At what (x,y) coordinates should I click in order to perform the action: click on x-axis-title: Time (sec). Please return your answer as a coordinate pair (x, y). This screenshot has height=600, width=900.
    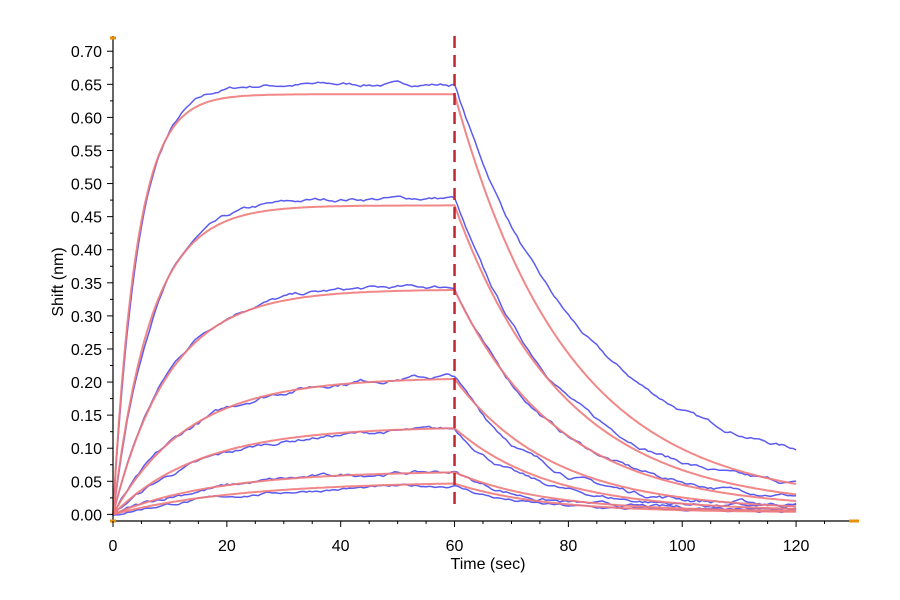
    Looking at the image, I should click on (488, 564).